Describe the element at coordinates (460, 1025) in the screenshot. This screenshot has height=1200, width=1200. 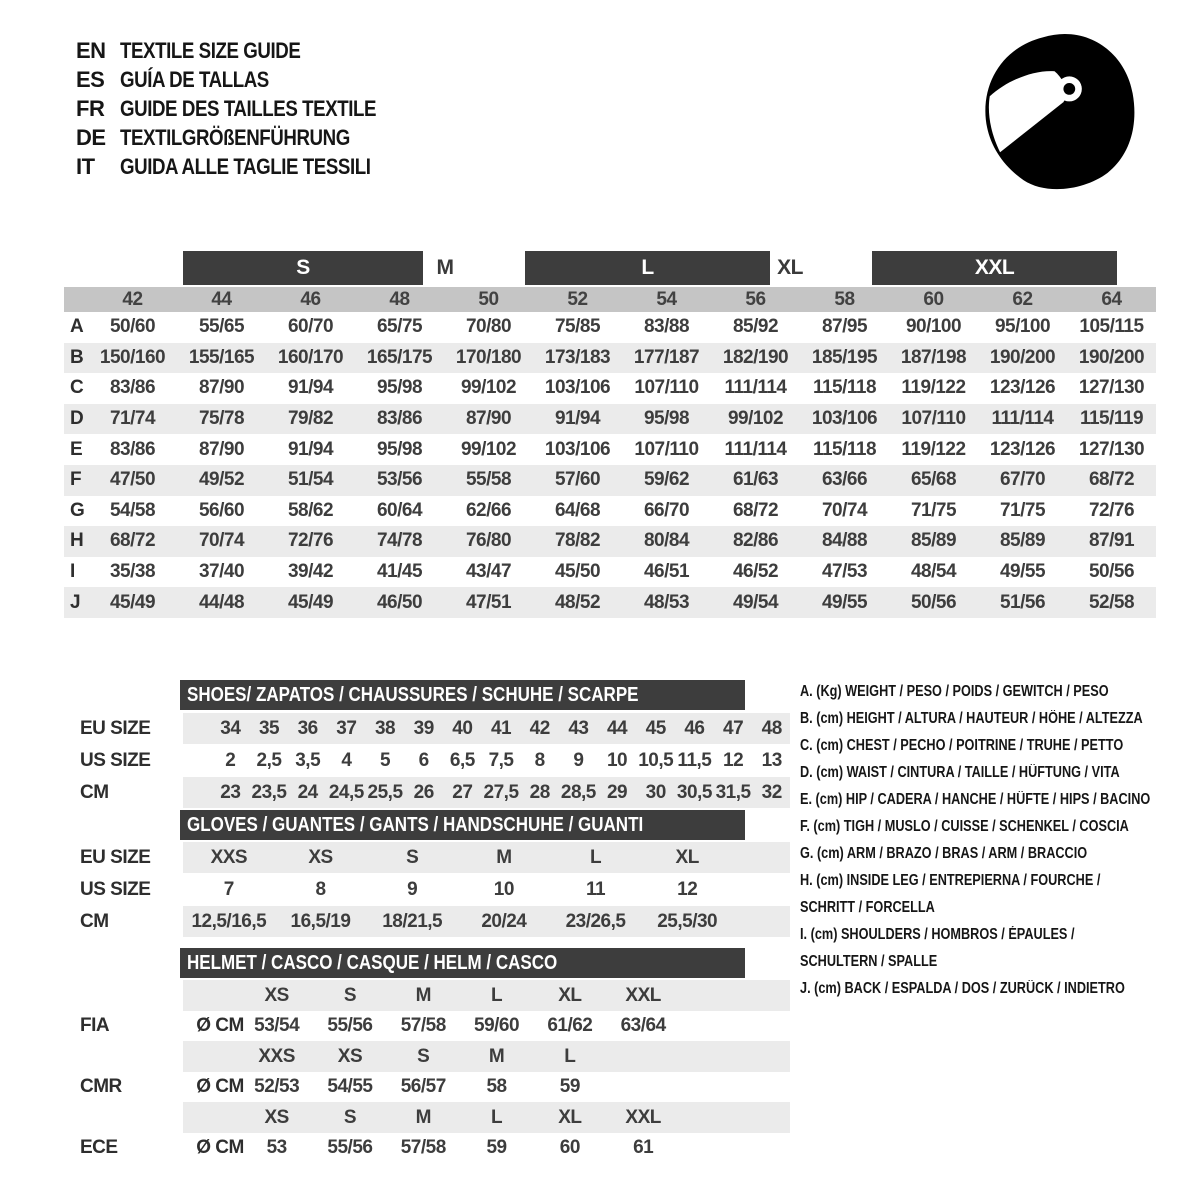
I see `helmet-value-cells: 53/54 55/56 57/58 59/60 61/62 63/64` at that location.